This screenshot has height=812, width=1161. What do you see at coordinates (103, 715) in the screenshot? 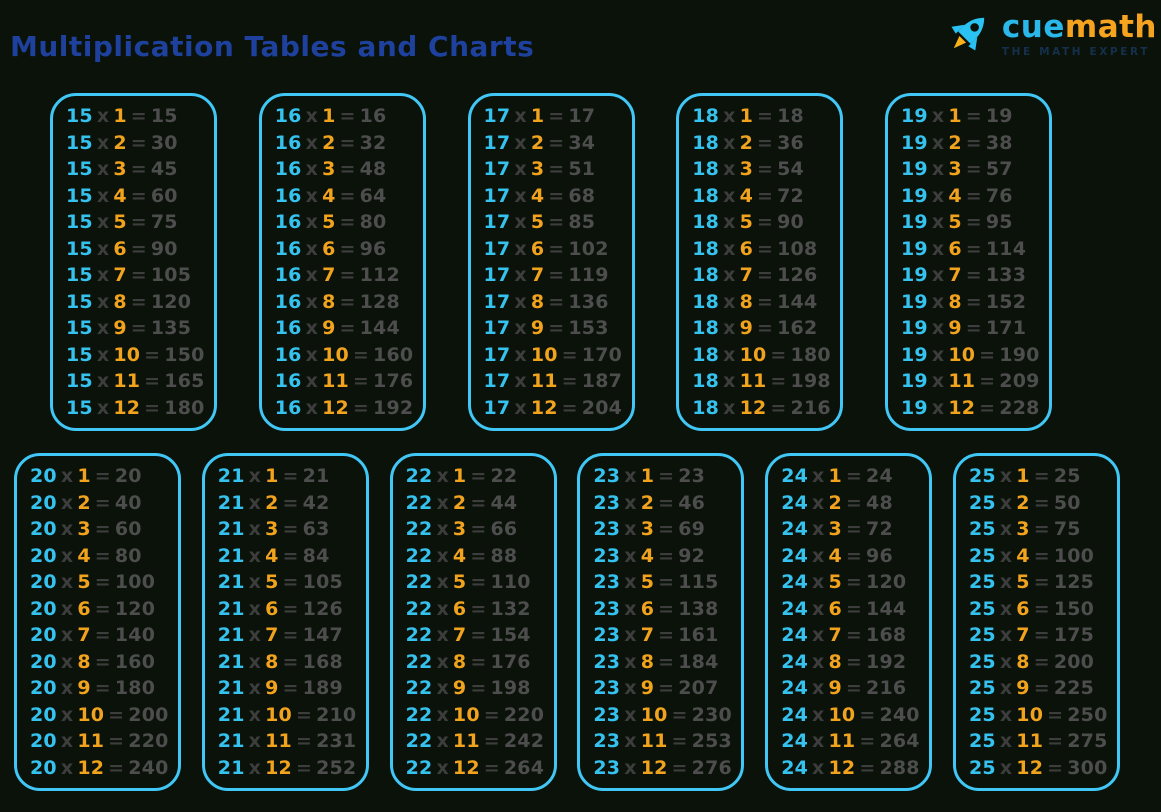
I see `table-row: 20 x 10 = 200` at bounding box center [103, 715].